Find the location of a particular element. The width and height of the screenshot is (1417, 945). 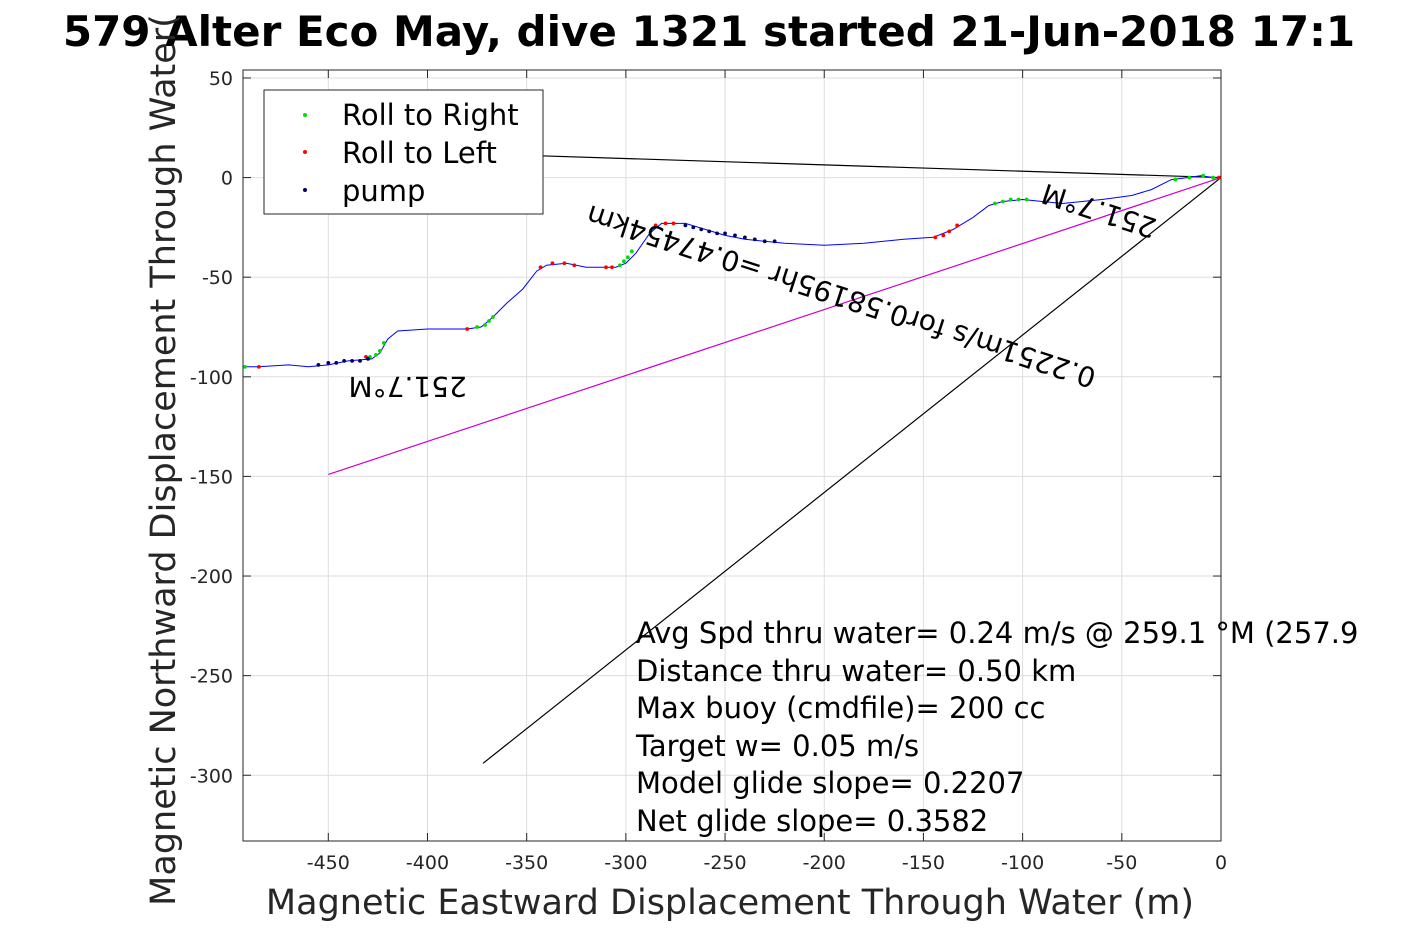

y-tick-label: -200 is located at coordinates (211, 577).